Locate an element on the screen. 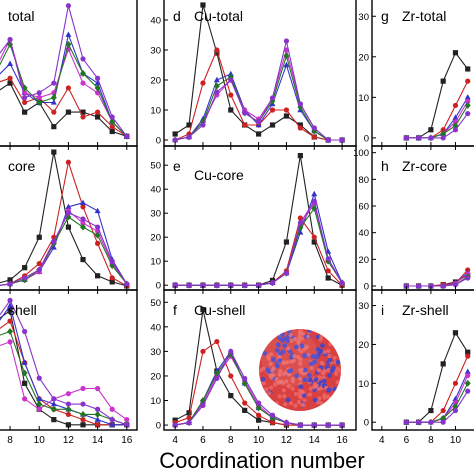 The image size is (474, 474). y-tick-label: 60 is located at coordinates (363, 207).